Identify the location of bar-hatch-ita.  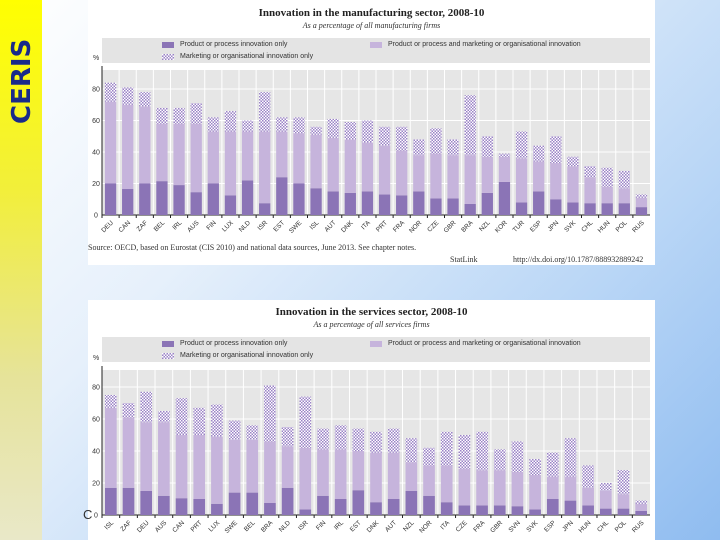
(446, 448).